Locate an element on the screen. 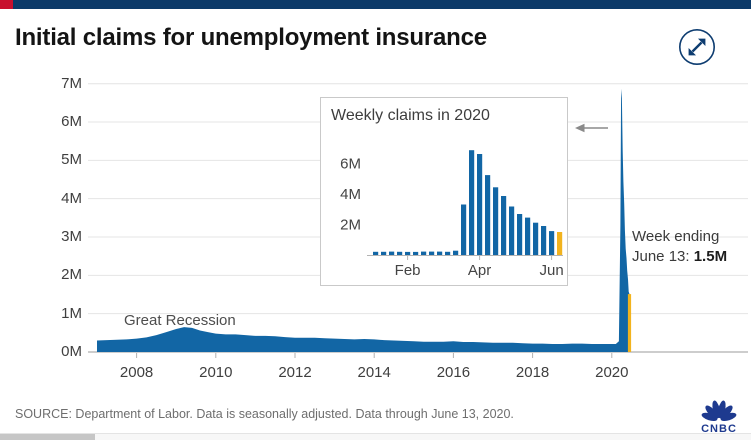 This screenshot has width=751, height=440. x-axis-label: 2016 is located at coordinates (453, 372).